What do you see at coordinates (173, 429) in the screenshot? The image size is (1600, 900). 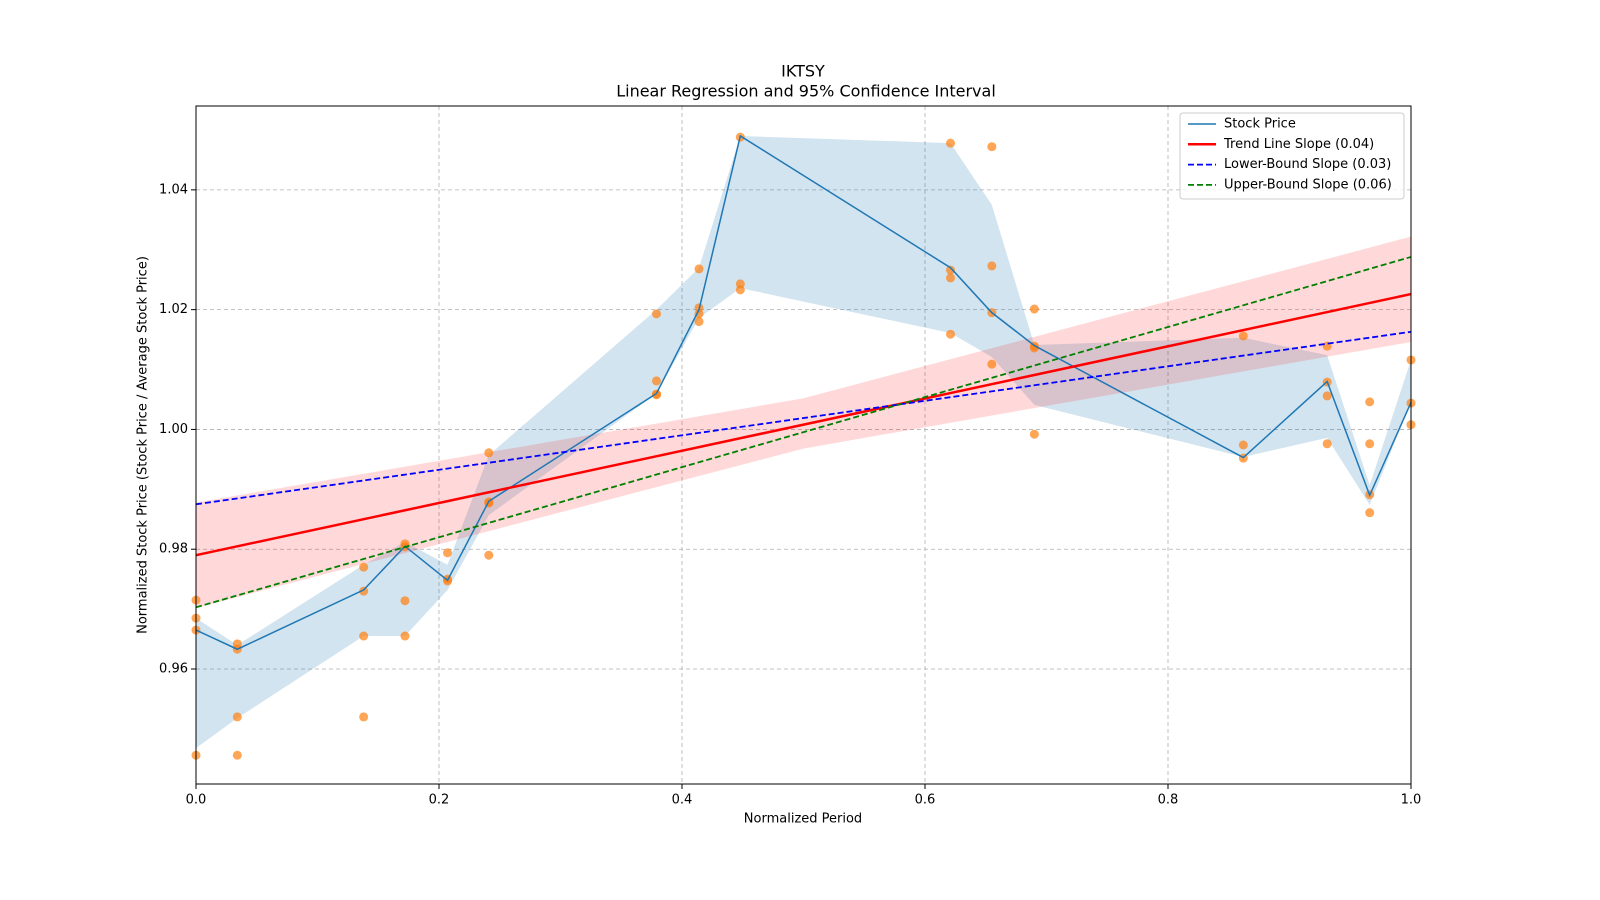 I see `y-tick-label: 1.00` at bounding box center [173, 429].